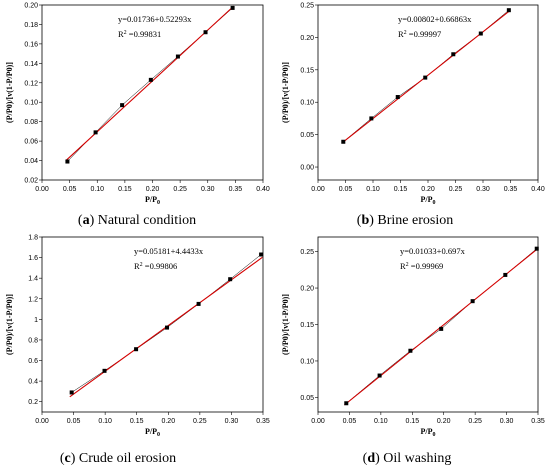  What do you see at coordinates (33, 361) in the screenshot?
I see `y-tick-label: 0.6` at bounding box center [33, 361].